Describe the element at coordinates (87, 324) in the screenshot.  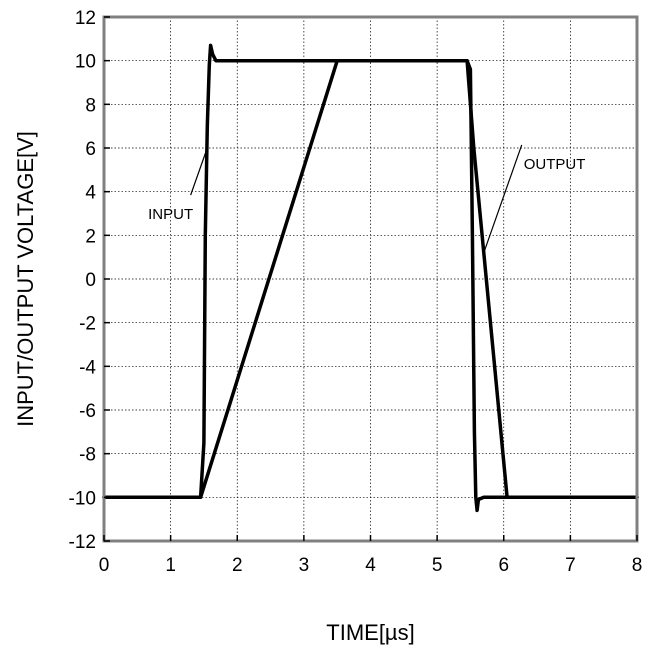
I see `y-tick-label: -2` at that location.